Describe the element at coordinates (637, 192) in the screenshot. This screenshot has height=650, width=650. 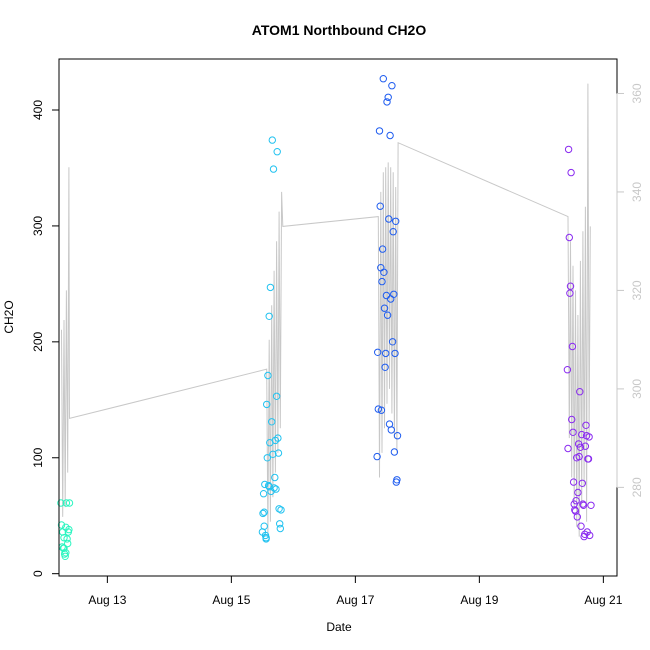
I see `secondary-y-tick-label: 340` at that location.